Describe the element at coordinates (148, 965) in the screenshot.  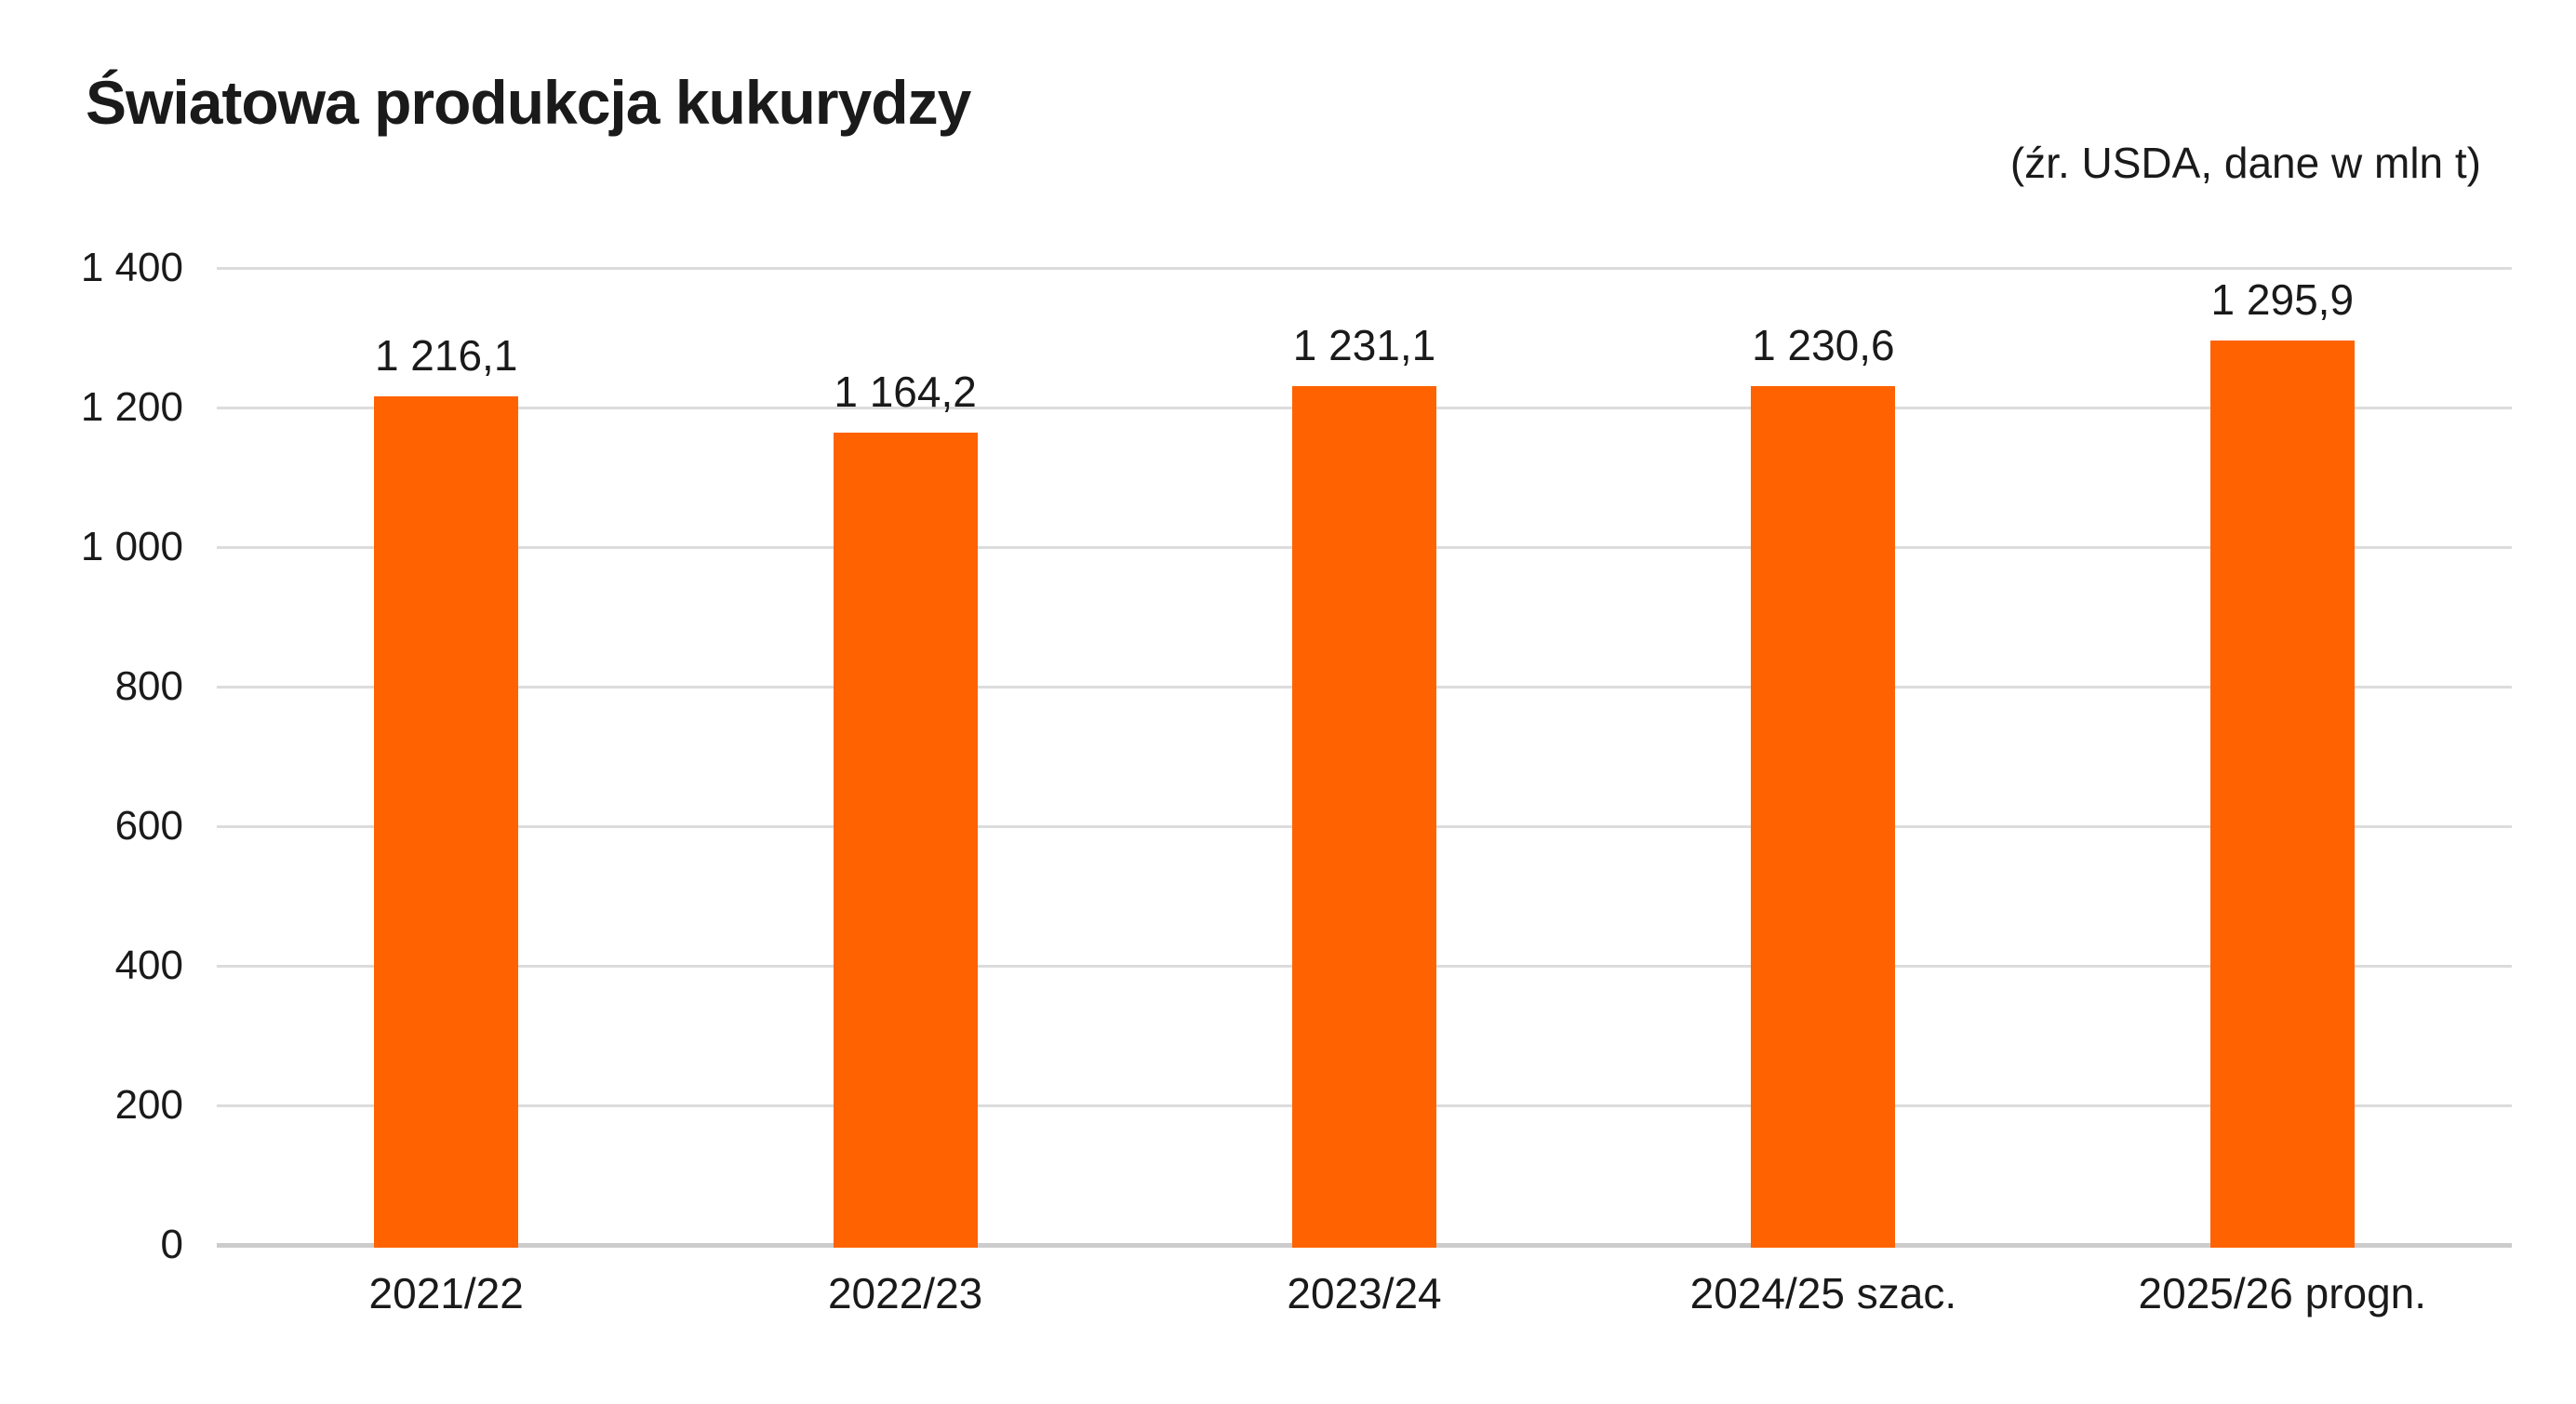
I see `y-tick-label: 400` at that location.